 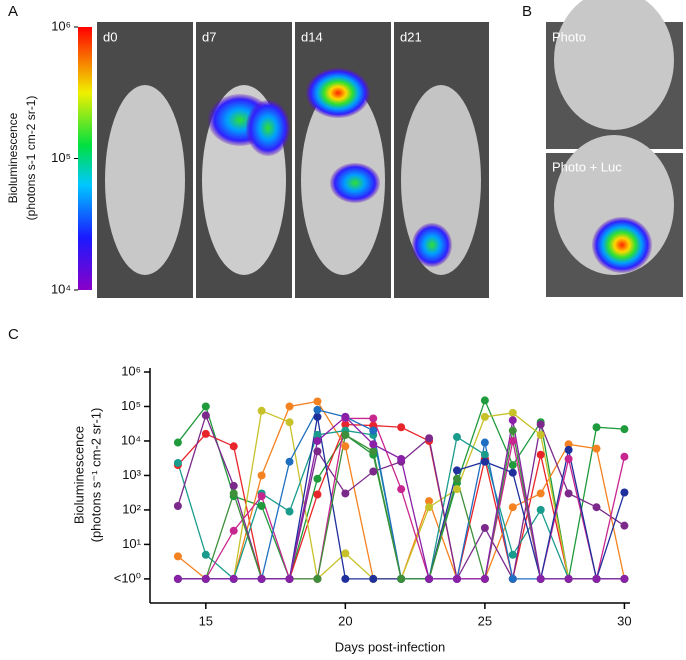 I want to click on y-tick-label: 10¹, so click(x=131, y=543).